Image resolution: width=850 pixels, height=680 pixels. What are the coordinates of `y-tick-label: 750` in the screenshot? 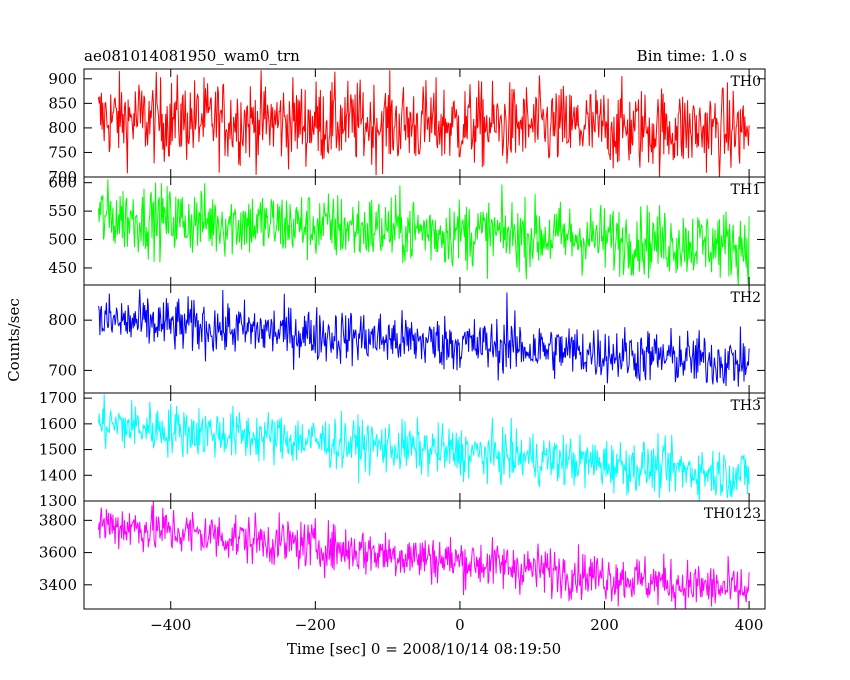 It's located at (62, 152).